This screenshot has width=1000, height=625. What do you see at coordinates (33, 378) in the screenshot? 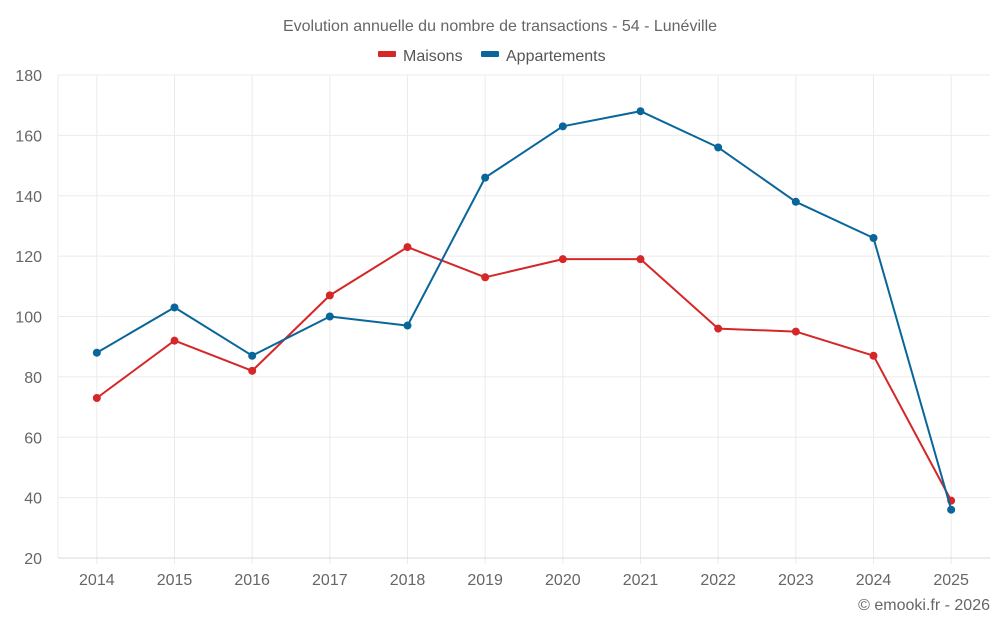
I see `y-tick-label: 80` at bounding box center [33, 378].